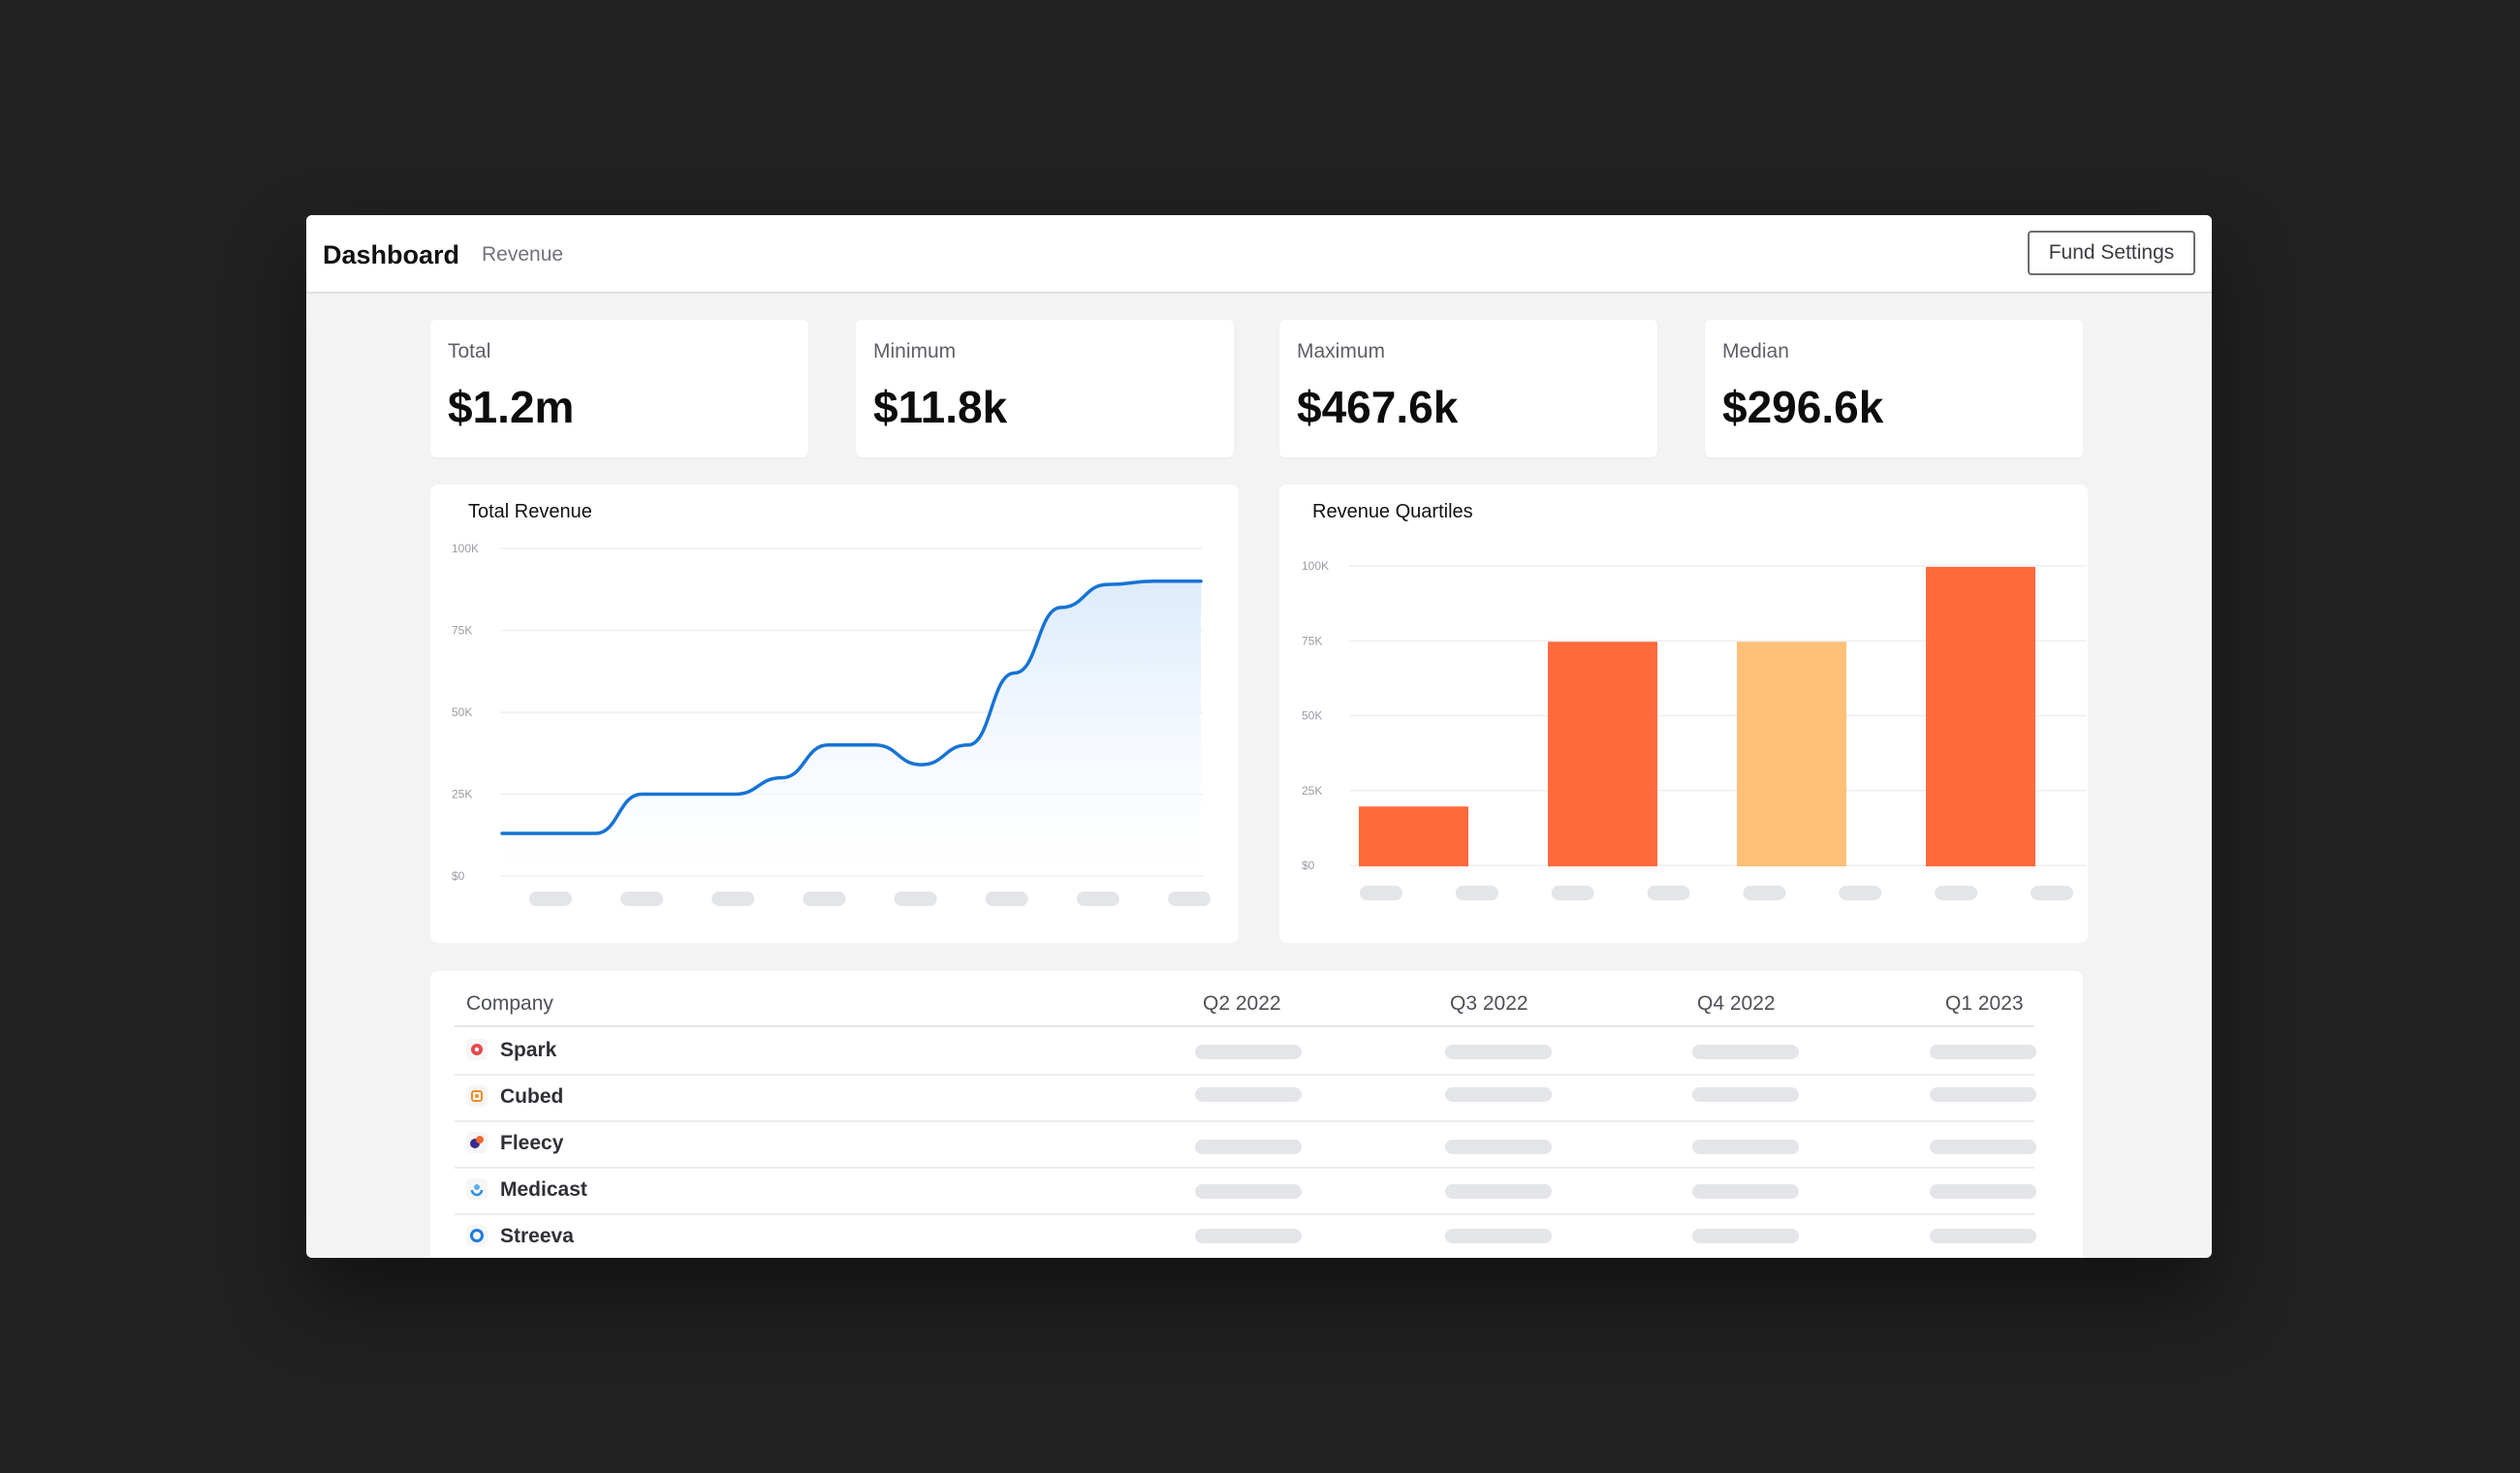  What do you see at coordinates (1378, 407) in the screenshot?
I see `stat-value: $467.6k` at bounding box center [1378, 407].